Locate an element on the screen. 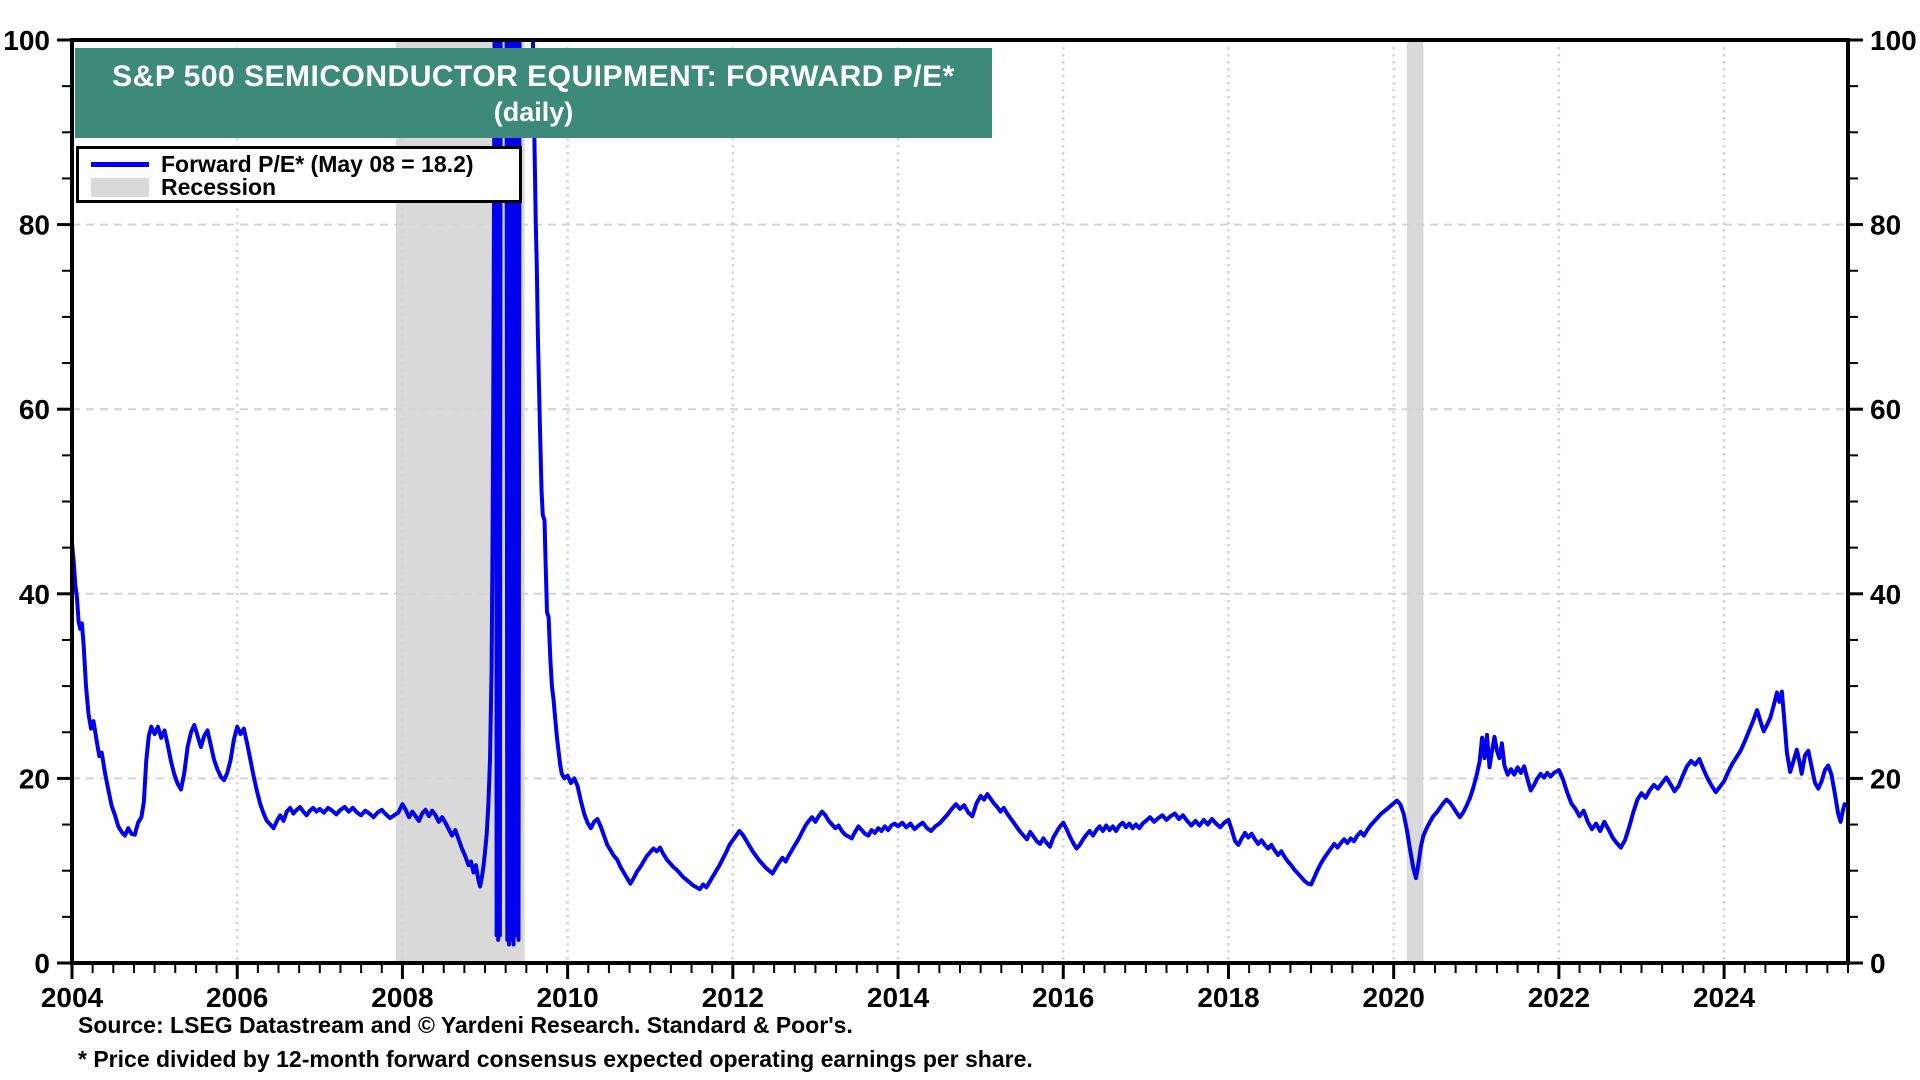  y-tick-label-right: 60 is located at coordinates (1885, 409).